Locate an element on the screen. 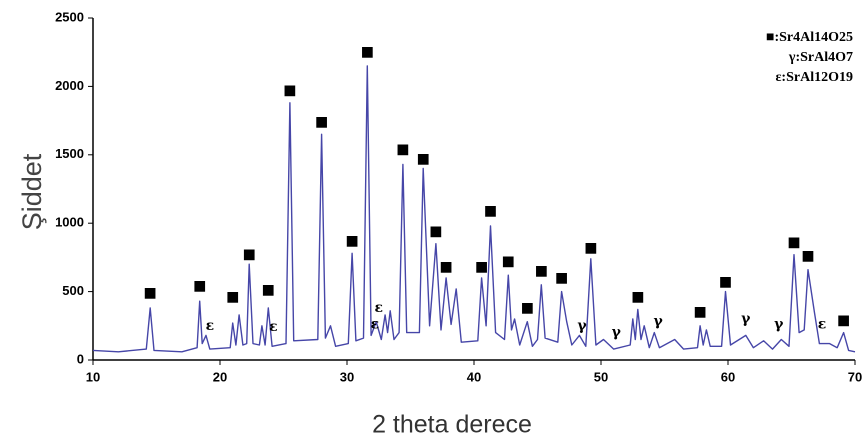 The width and height of the screenshot is (864, 445). y-tick-label: 1500 is located at coordinates (69, 153).